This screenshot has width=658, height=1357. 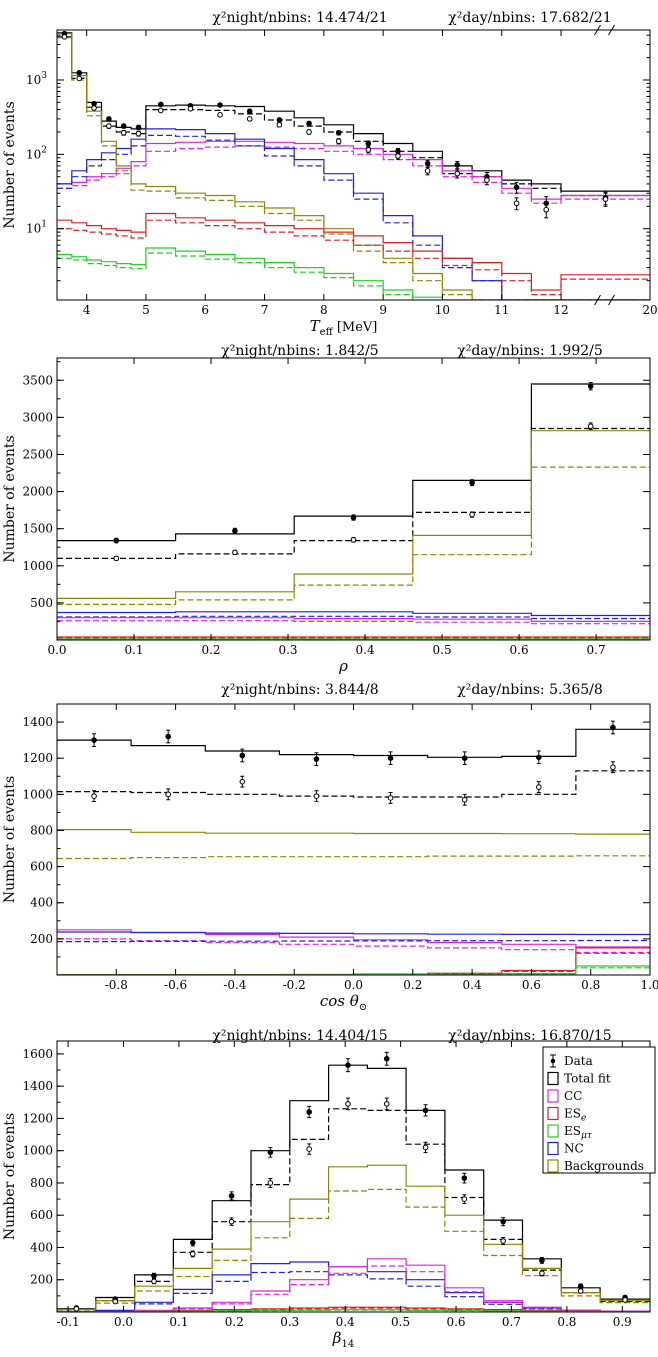 What do you see at coordinates (355, 327) in the screenshot?
I see `x-axis-label-unit: [MeV]` at bounding box center [355, 327].